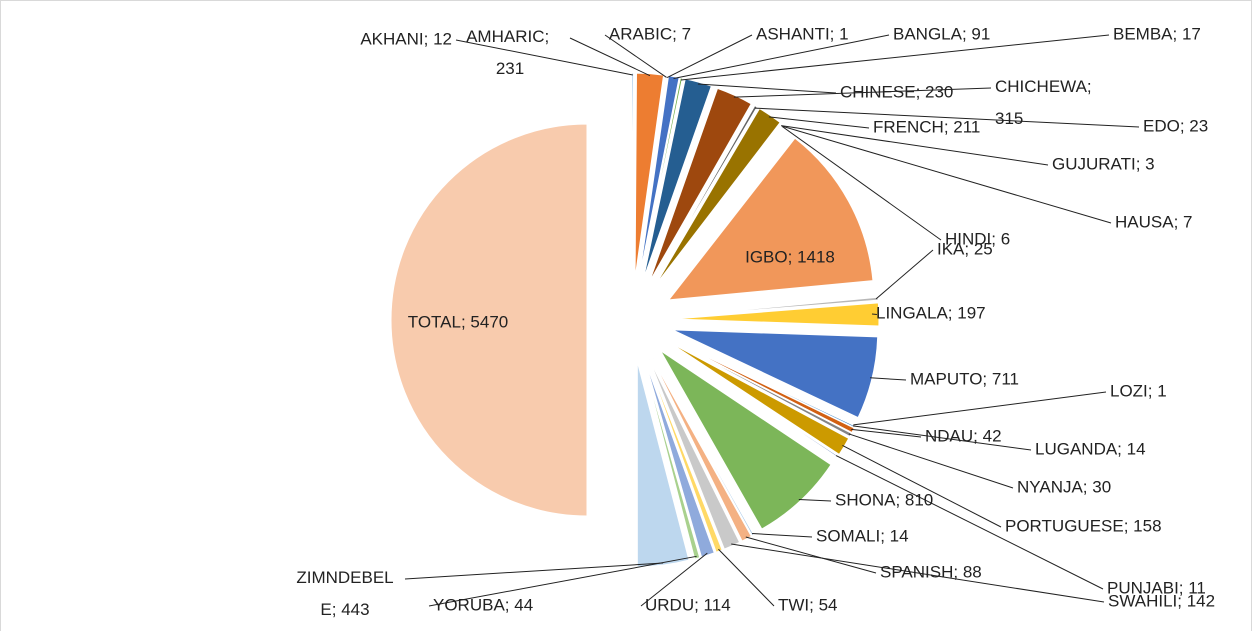  What do you see at coordinates (931, 312) in the screenshot?
I see `data-label: LINGALA; 197` at bounding box center [931, 312].